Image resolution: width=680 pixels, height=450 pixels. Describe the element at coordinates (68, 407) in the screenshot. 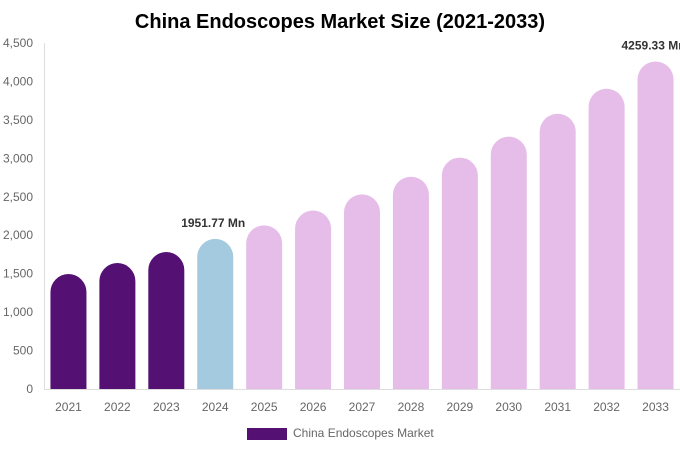

I see `x-tick-label: 2021` at that location.